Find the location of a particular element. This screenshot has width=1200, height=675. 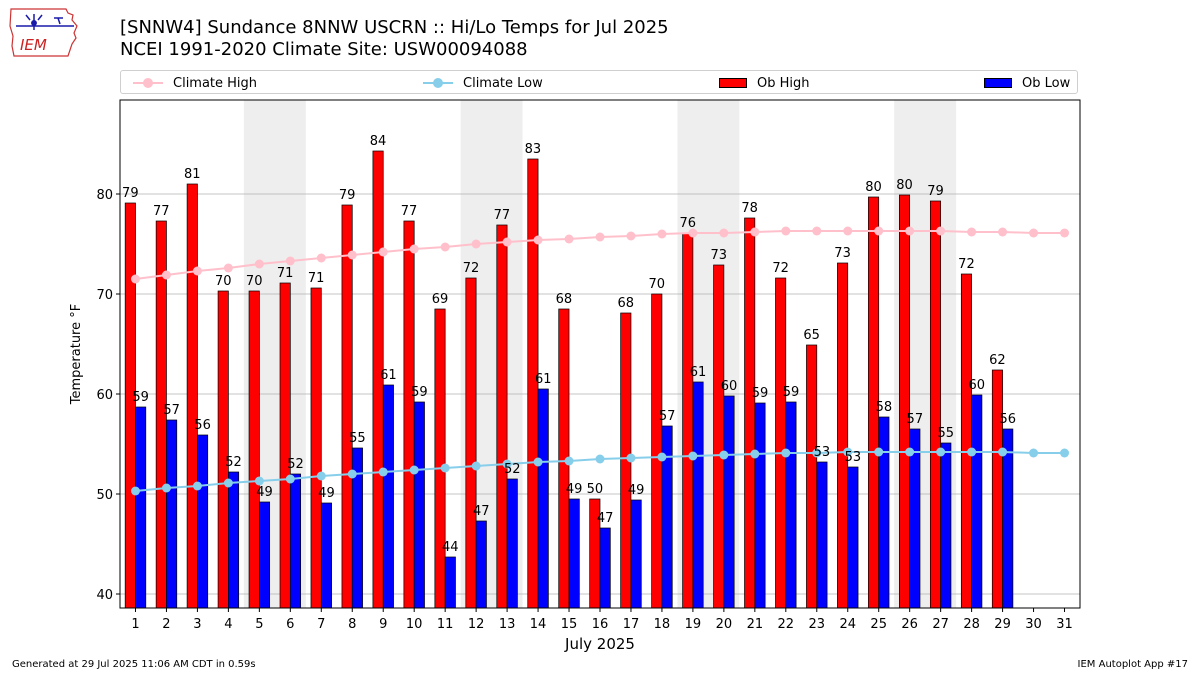

ob-high-label: 70 is located at coordinates (254, 281).